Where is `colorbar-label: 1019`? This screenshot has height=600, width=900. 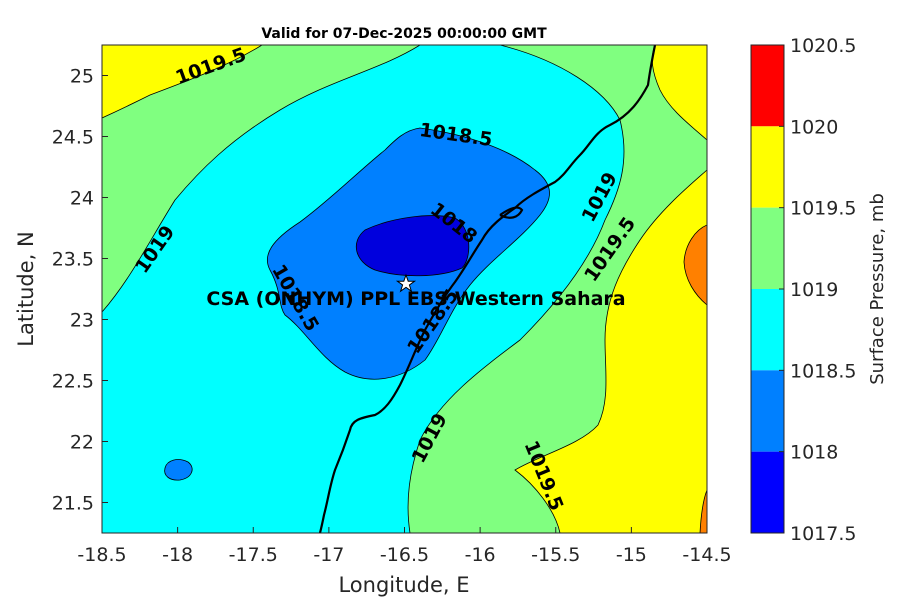
colorbar-label: 1019 is located at coordinates (814, 290).